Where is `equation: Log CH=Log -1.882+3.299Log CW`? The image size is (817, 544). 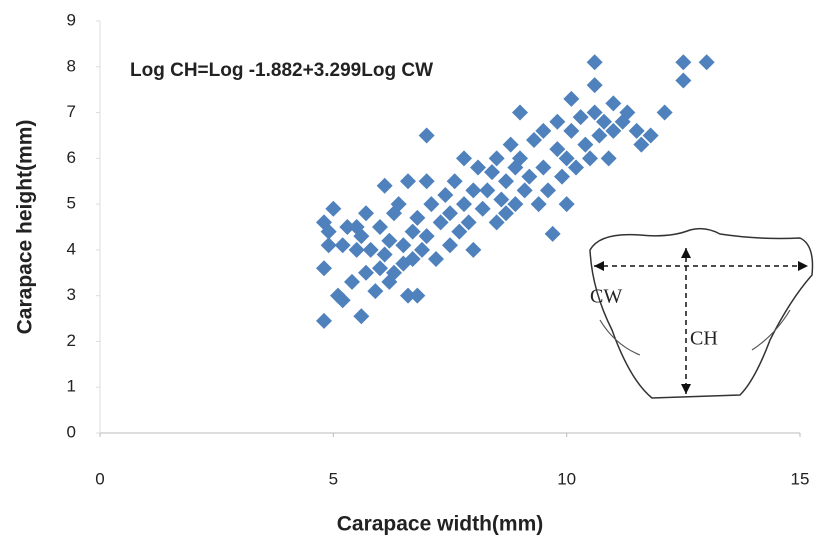 equation: Log CH=Log -1.882+3.299Log CW is located at coordinates (281, 70).